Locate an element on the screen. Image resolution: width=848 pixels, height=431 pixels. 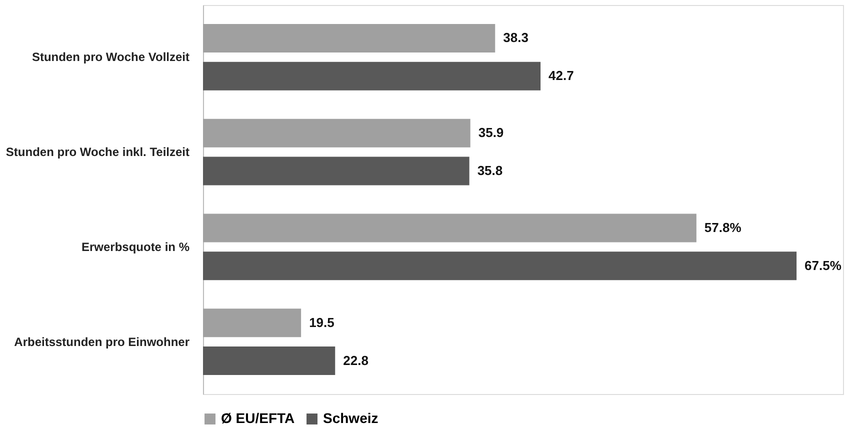
legend-label: Ø EU/EFTA is located at coordinates (258, 418).